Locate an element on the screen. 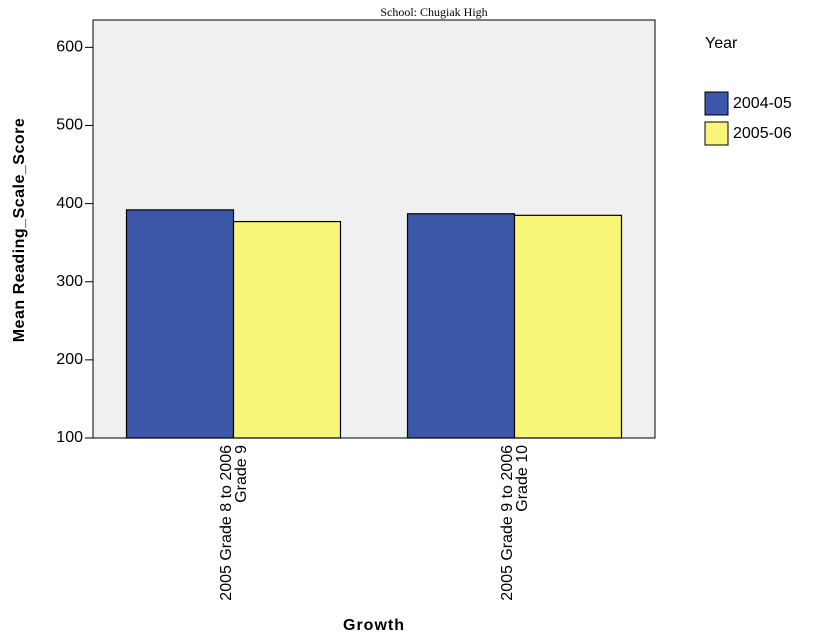  y-tick-label: 400 is located at coordinates (69, 203).